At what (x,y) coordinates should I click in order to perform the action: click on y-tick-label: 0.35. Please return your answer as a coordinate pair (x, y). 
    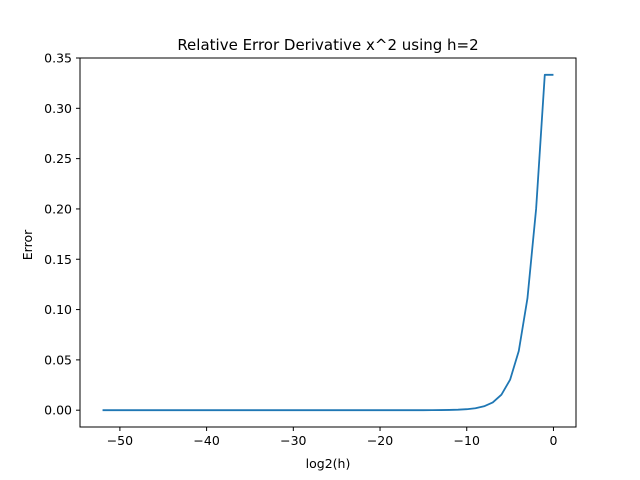
    Looking at the image, I should click on (58, 58).